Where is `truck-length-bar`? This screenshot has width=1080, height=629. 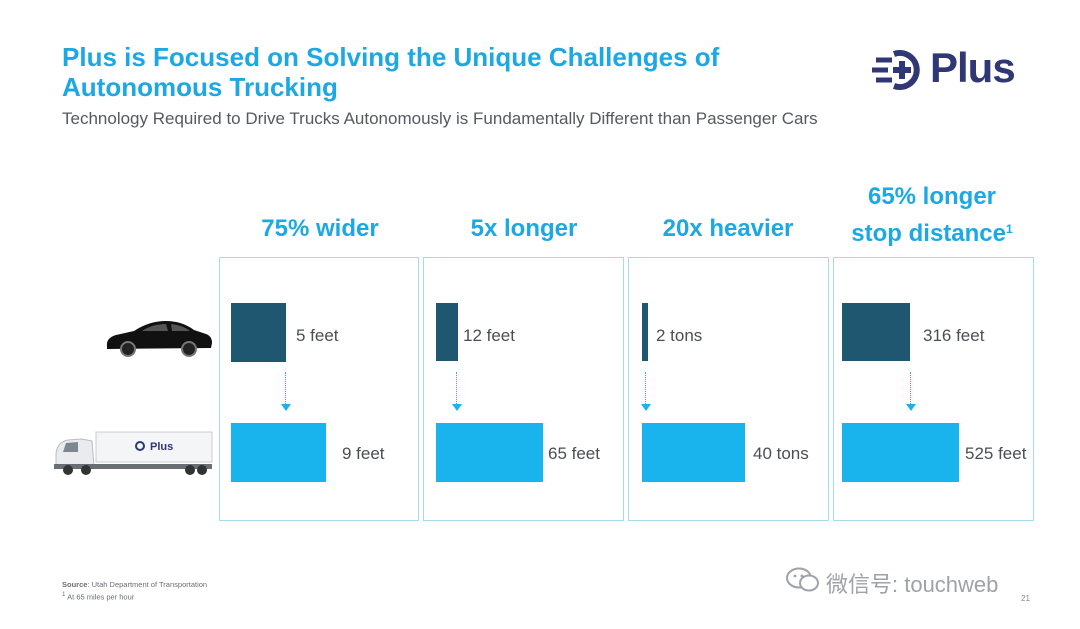 truck-length-bar is located at coordinates (489, 452).